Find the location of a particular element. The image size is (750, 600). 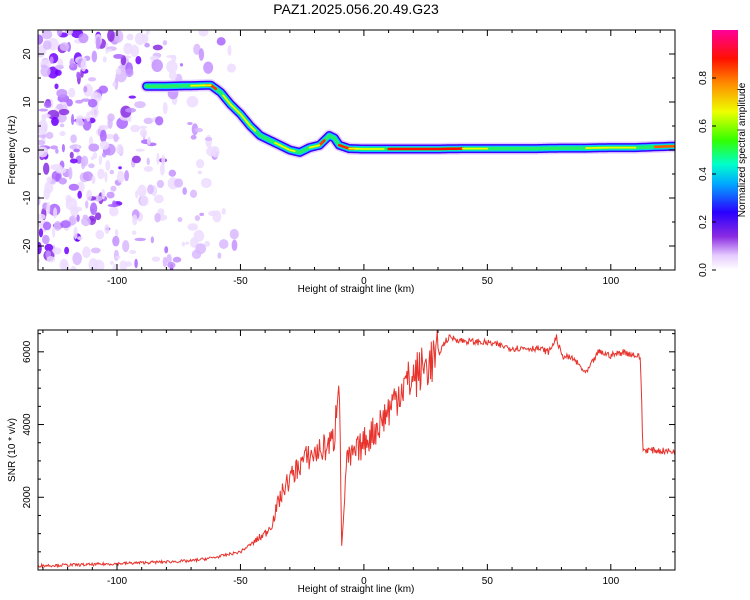

snr-ylabel: SNR (10 * v/v) is located at coordinates (12, 450).